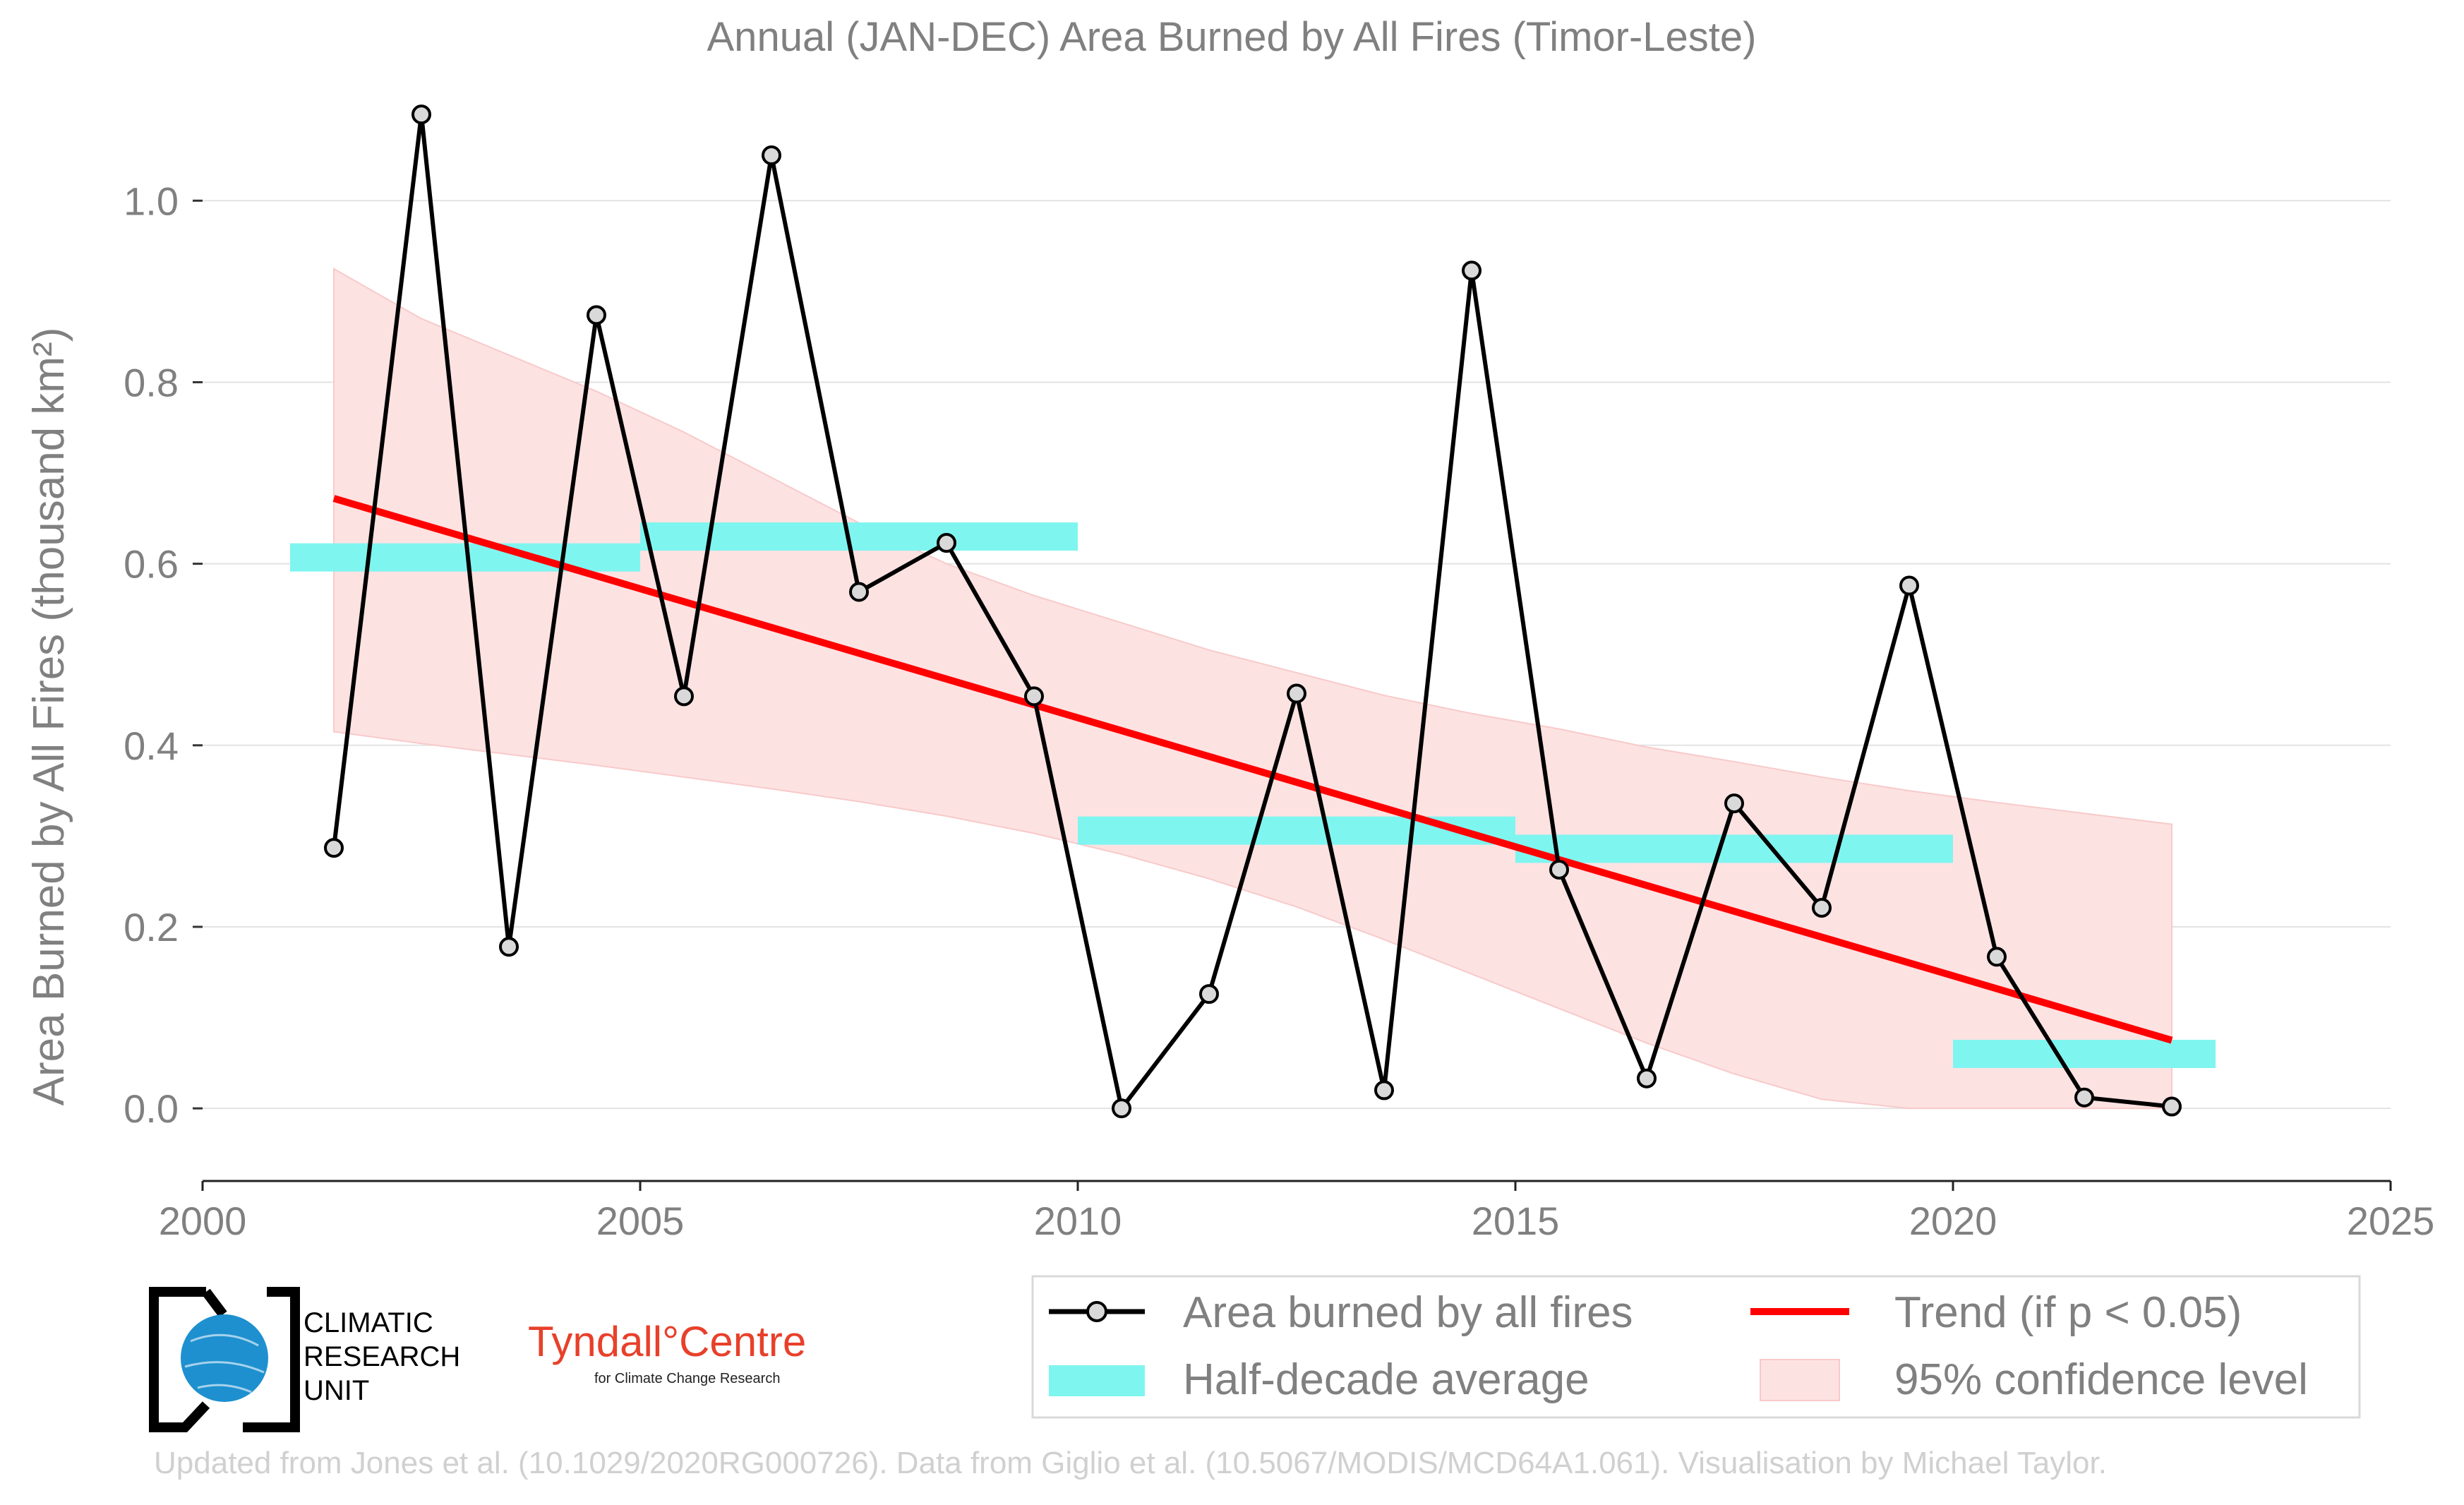 The width and height of the screenshot is (2464, 1505). Describe the element at coordinates (1078, 1221) in the screenshot. I see `x-tick-label: 2010` at that location.